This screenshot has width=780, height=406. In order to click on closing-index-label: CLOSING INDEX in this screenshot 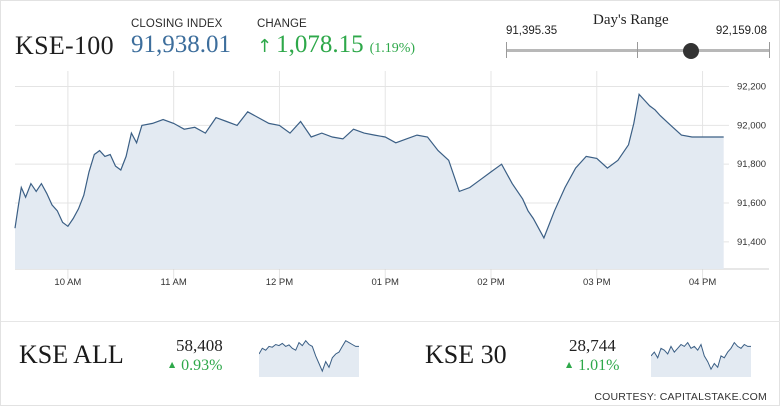, I will do `click(177, 24)`.